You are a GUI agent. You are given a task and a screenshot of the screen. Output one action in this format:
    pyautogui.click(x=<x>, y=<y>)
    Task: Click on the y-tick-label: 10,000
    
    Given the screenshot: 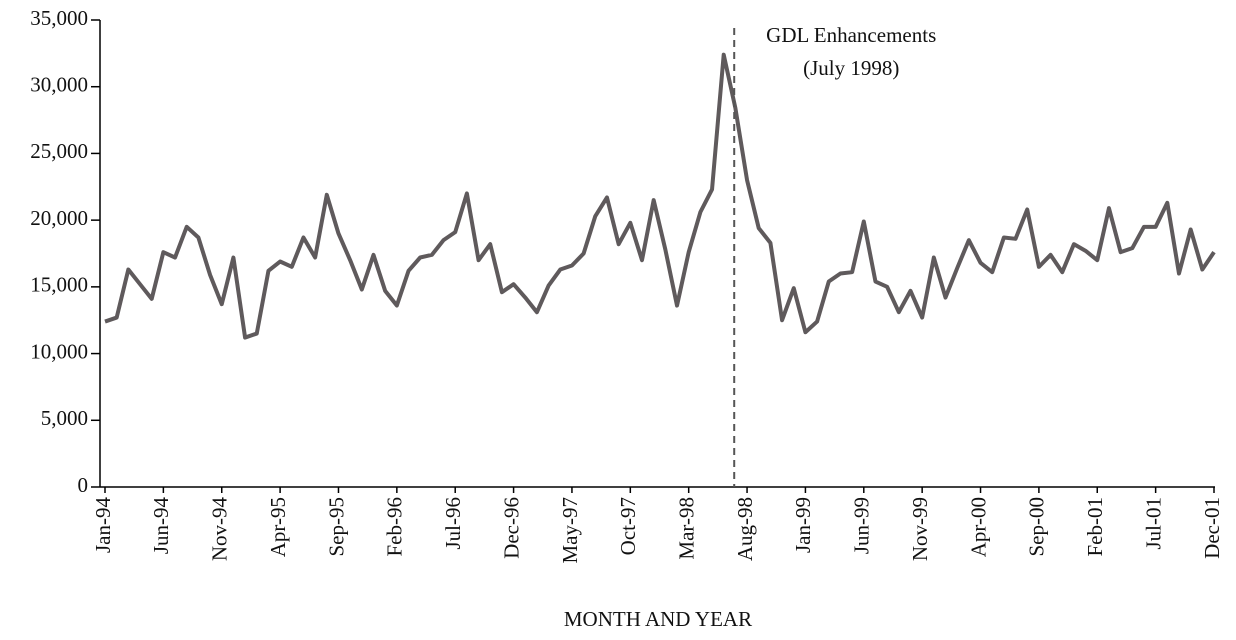 What is the action you would take?
    pyautogui.click(x=59, y=351)
    